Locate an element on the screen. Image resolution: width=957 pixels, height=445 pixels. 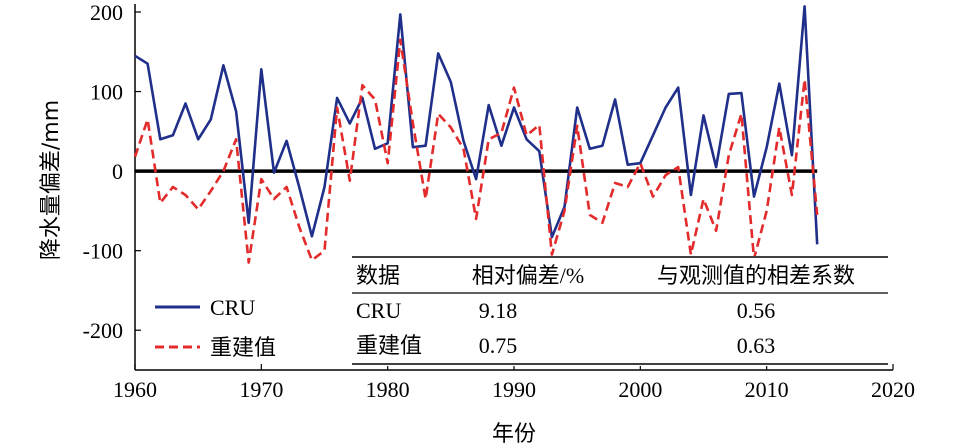
table-cell-row1-deviation: 9.18 is located at coordinates (498, 310).